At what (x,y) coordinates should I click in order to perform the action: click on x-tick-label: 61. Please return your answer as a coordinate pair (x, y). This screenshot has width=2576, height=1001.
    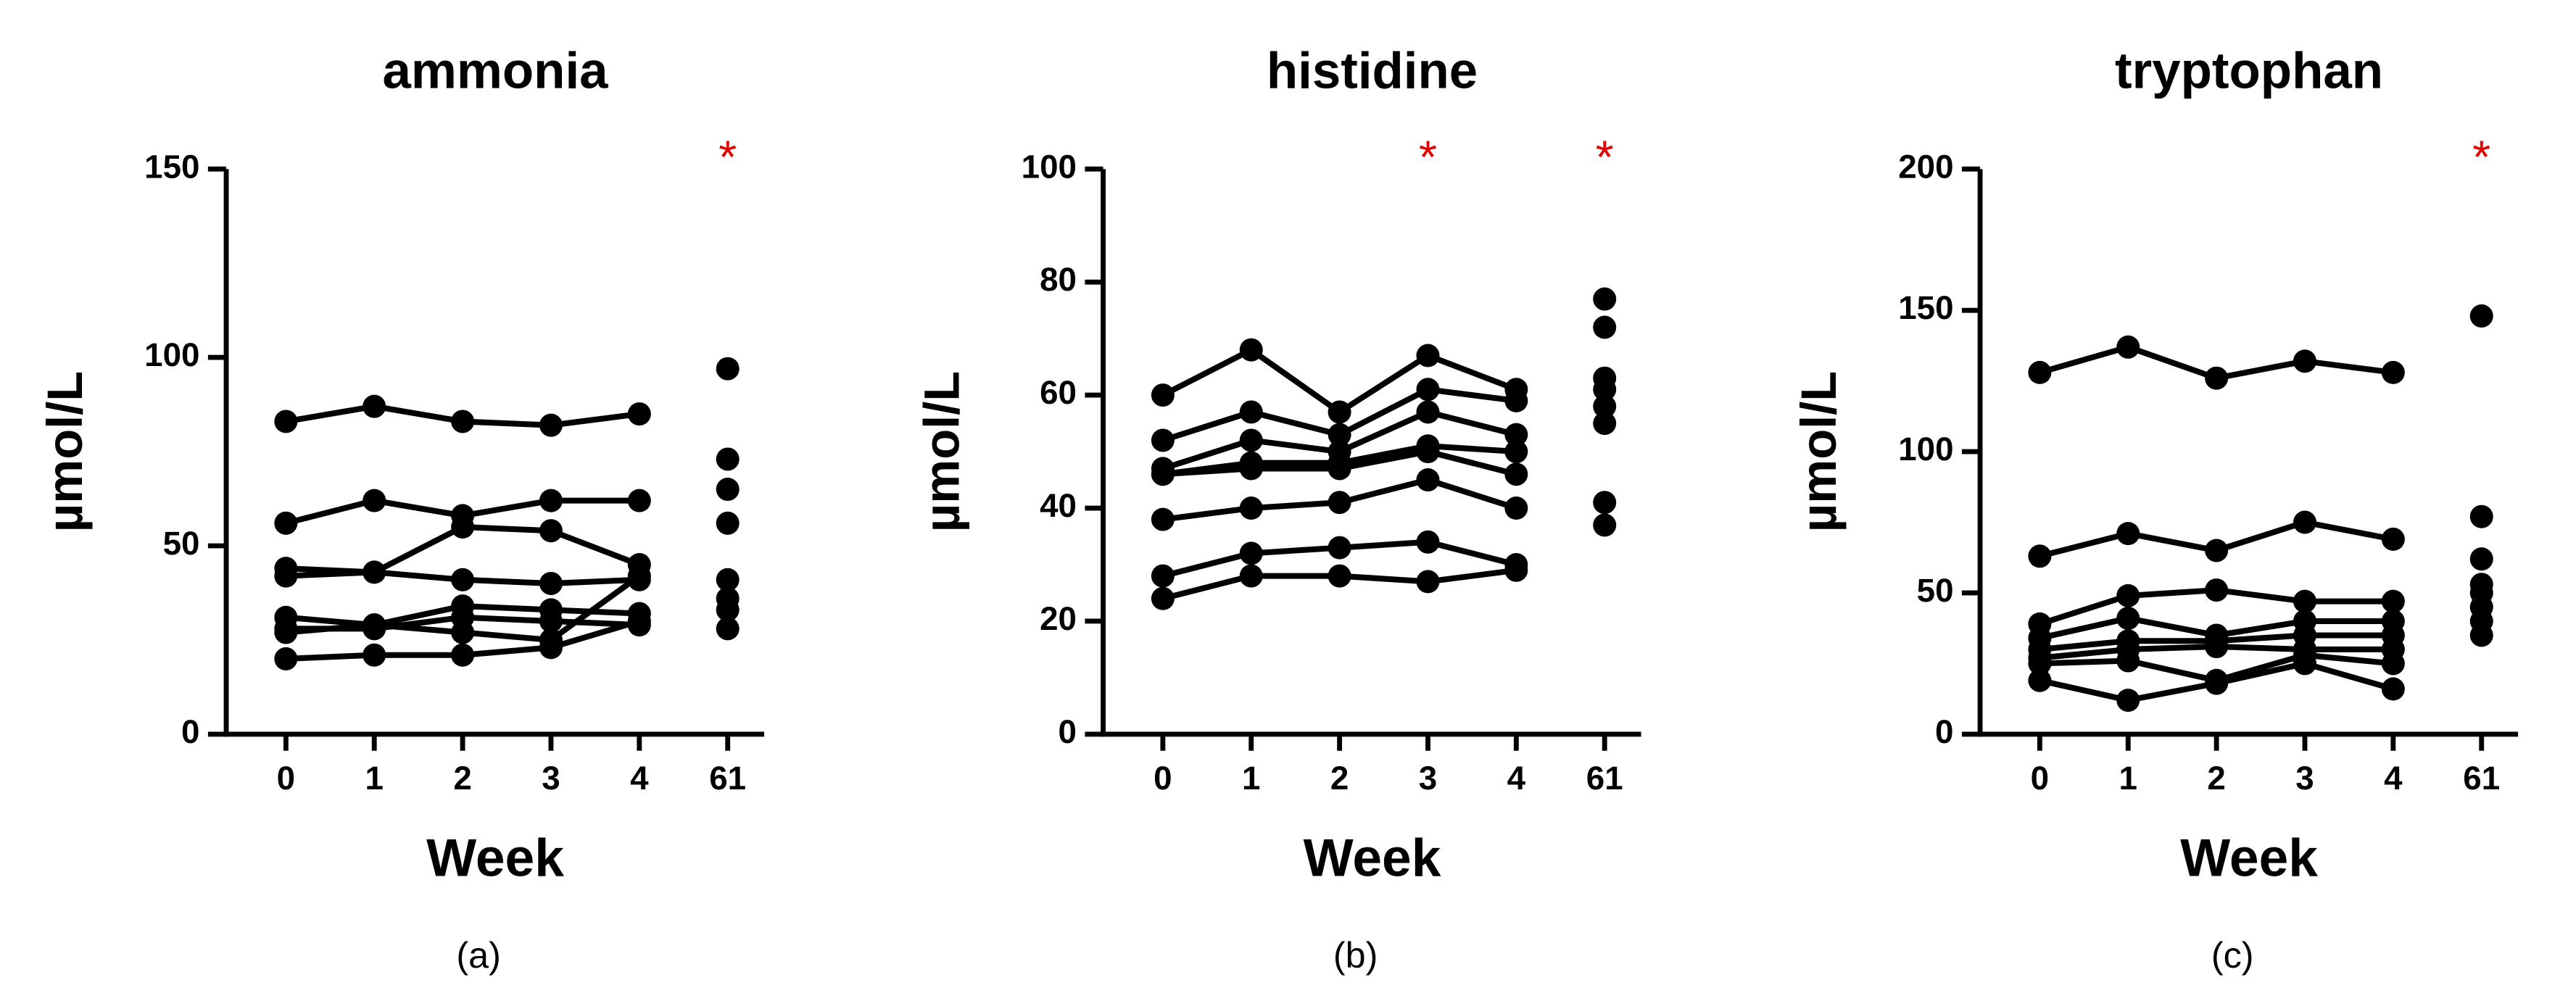
    Looking at the image, I should click on (2481, 778).